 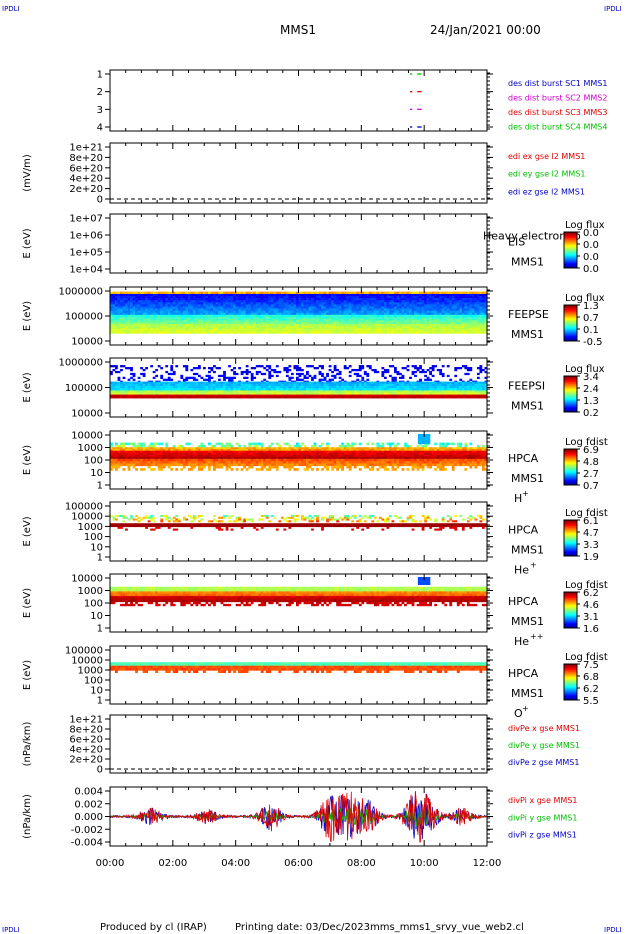 What do you see at coordinates (527, 334) in the screenshot?
I see `feepse-spacecraft: MMS1` at bounding box center [527, 334].